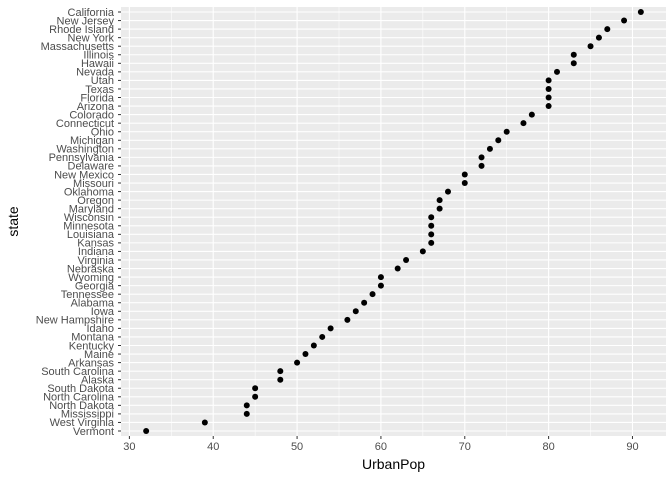 The image size is (672, 480). Describe the element at coordinates (96, 107) in the screenshot. I see `y-tick-label: Arizona` at that location.